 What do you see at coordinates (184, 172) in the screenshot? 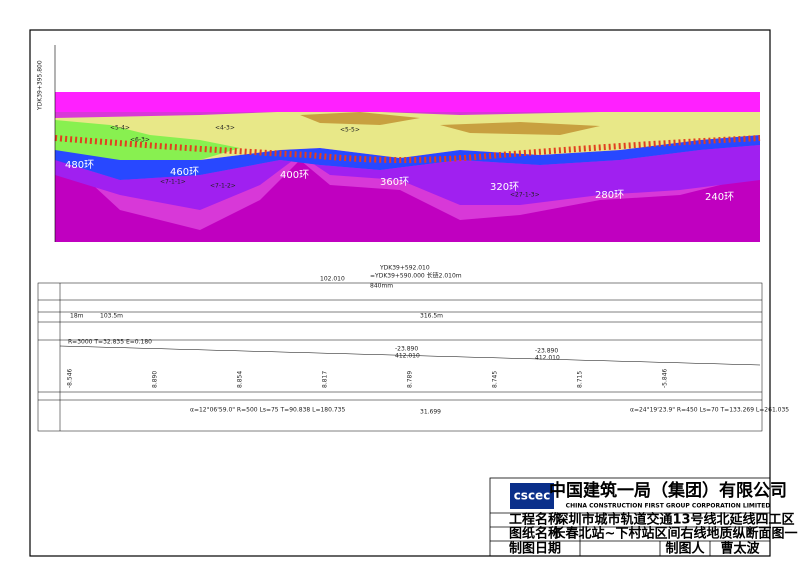
I see `ring-label: 460环` at bounding box center [184, 172].